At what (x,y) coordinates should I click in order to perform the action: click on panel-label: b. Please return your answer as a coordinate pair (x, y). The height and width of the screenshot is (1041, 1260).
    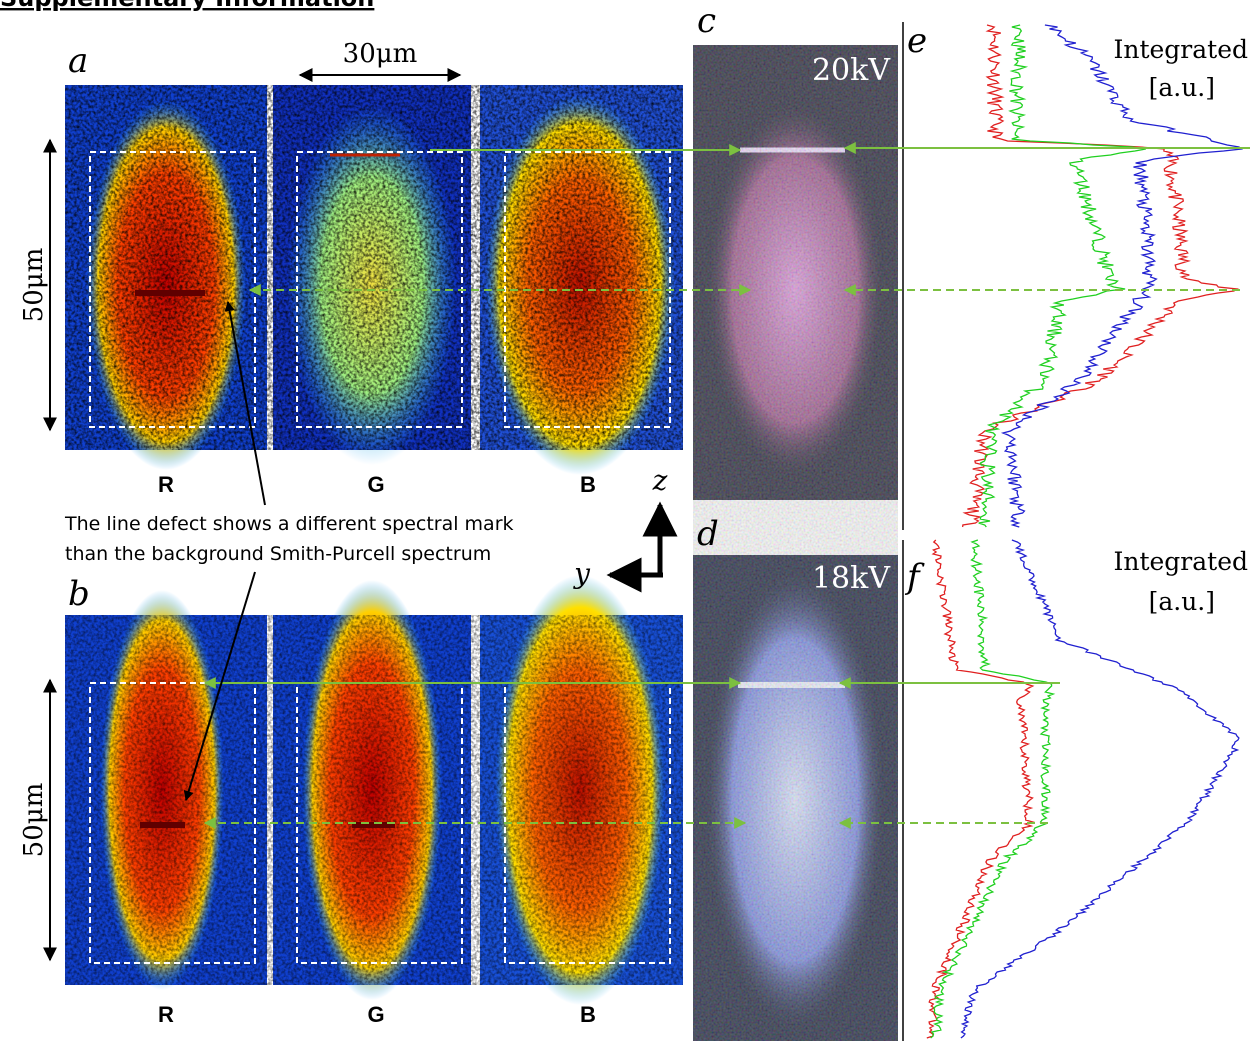
    Looking at the image, I should click on (79, 594).